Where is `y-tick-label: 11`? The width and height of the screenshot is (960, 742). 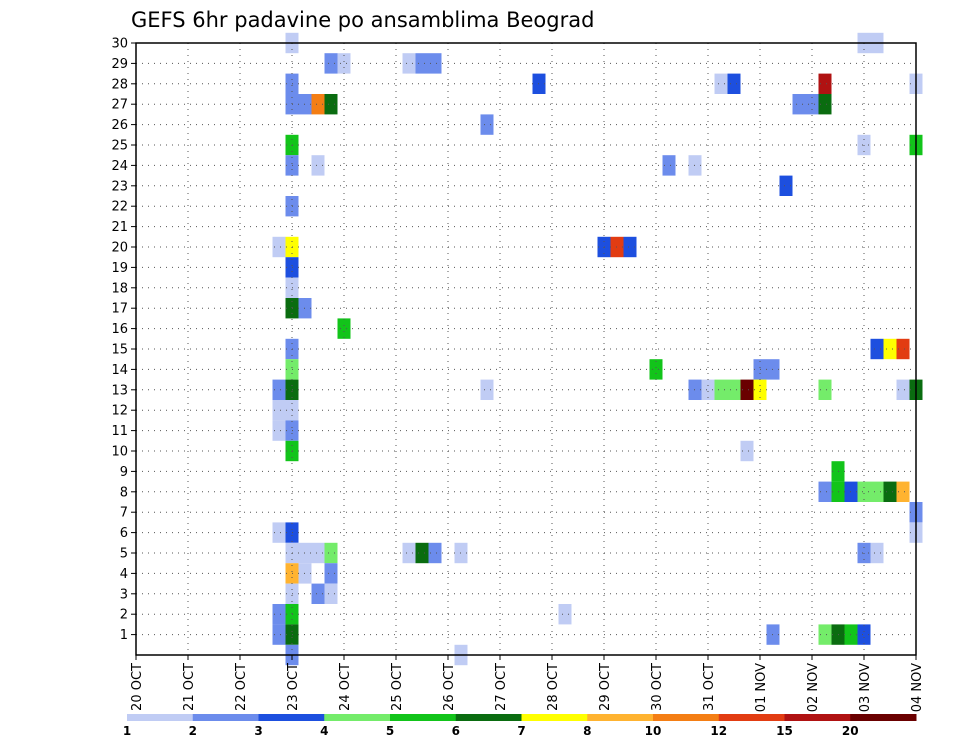 y-tick-label: 11 is located at coordinates (119, 431).